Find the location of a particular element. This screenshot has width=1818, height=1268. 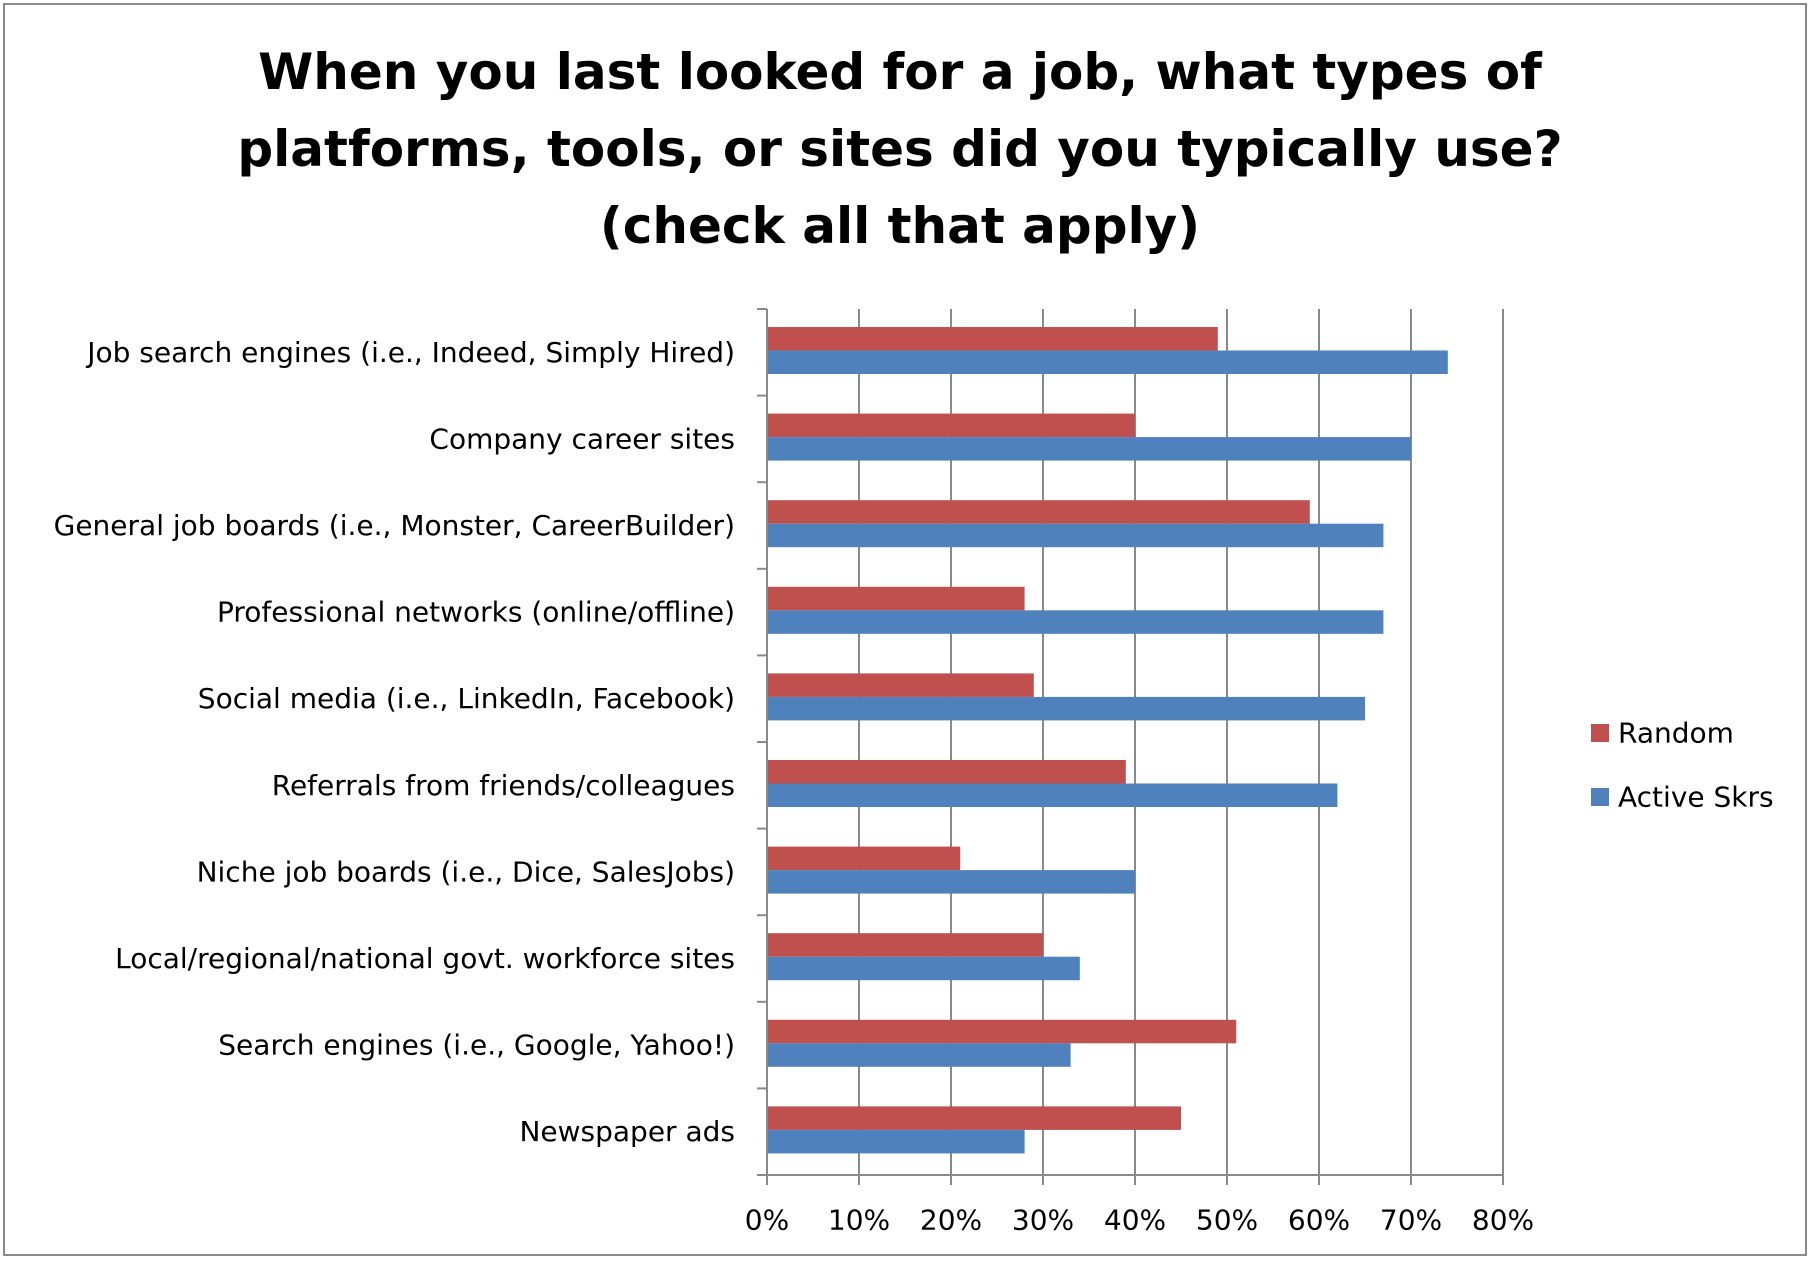

x-tick-label: 50% is located at coordinates (1227, 1220).